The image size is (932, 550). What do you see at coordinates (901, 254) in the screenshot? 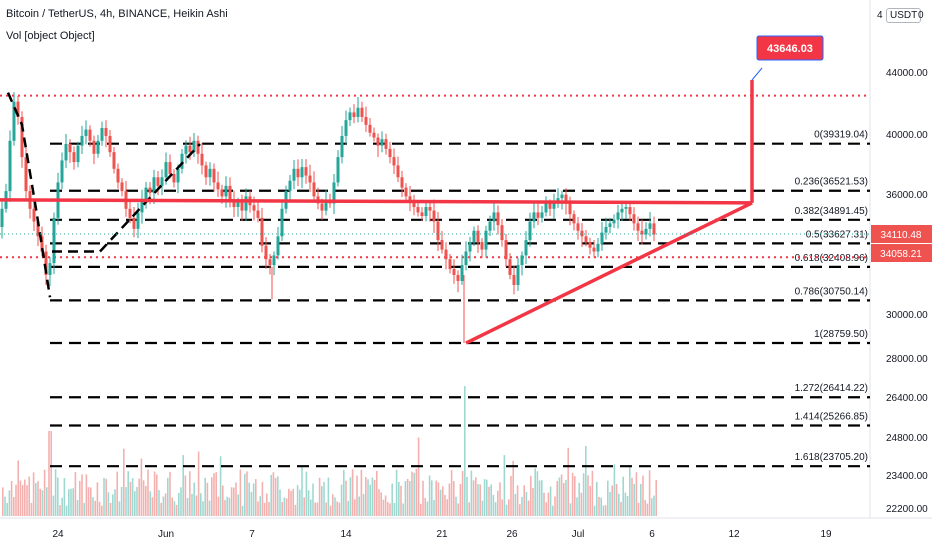
I see `second-price-text: 34058.21` at bounding box center [901, 254].